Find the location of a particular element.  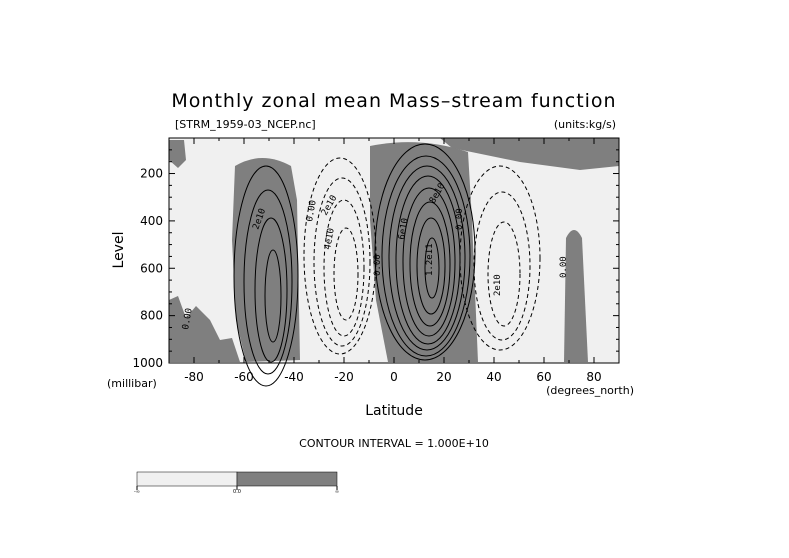

negative-contours is located at coordinates (422, 256).